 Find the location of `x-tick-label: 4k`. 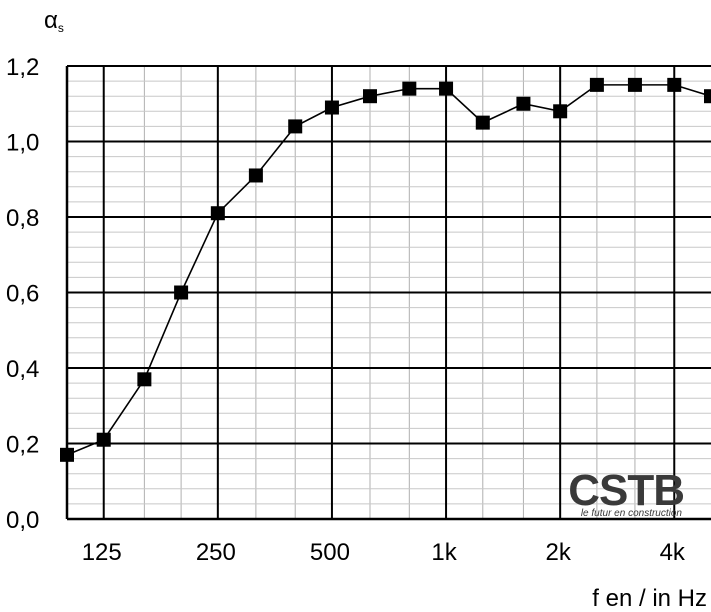

x-tick-label: 4k is located at coordinates (673, 552).